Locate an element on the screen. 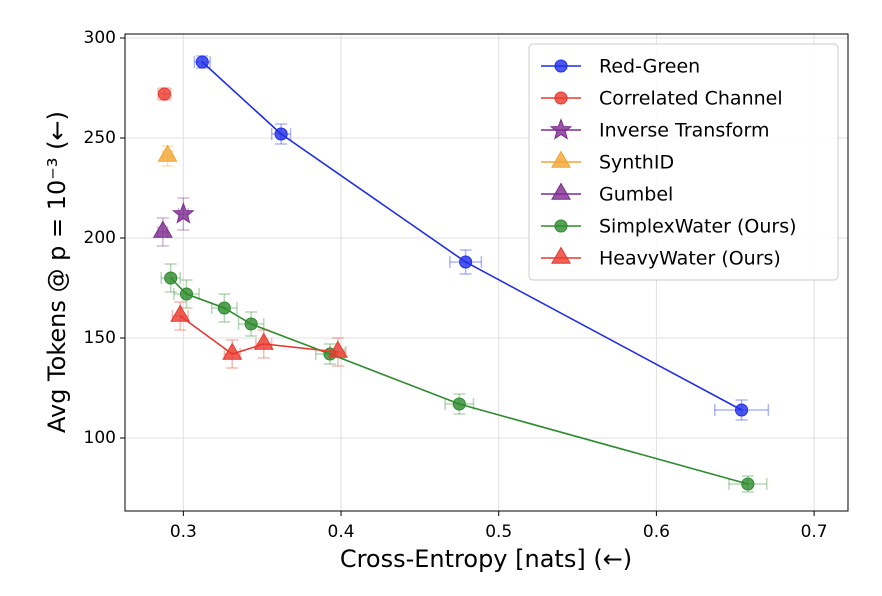  x-tick-label: 0.7 is located at coordinates (814, 532).